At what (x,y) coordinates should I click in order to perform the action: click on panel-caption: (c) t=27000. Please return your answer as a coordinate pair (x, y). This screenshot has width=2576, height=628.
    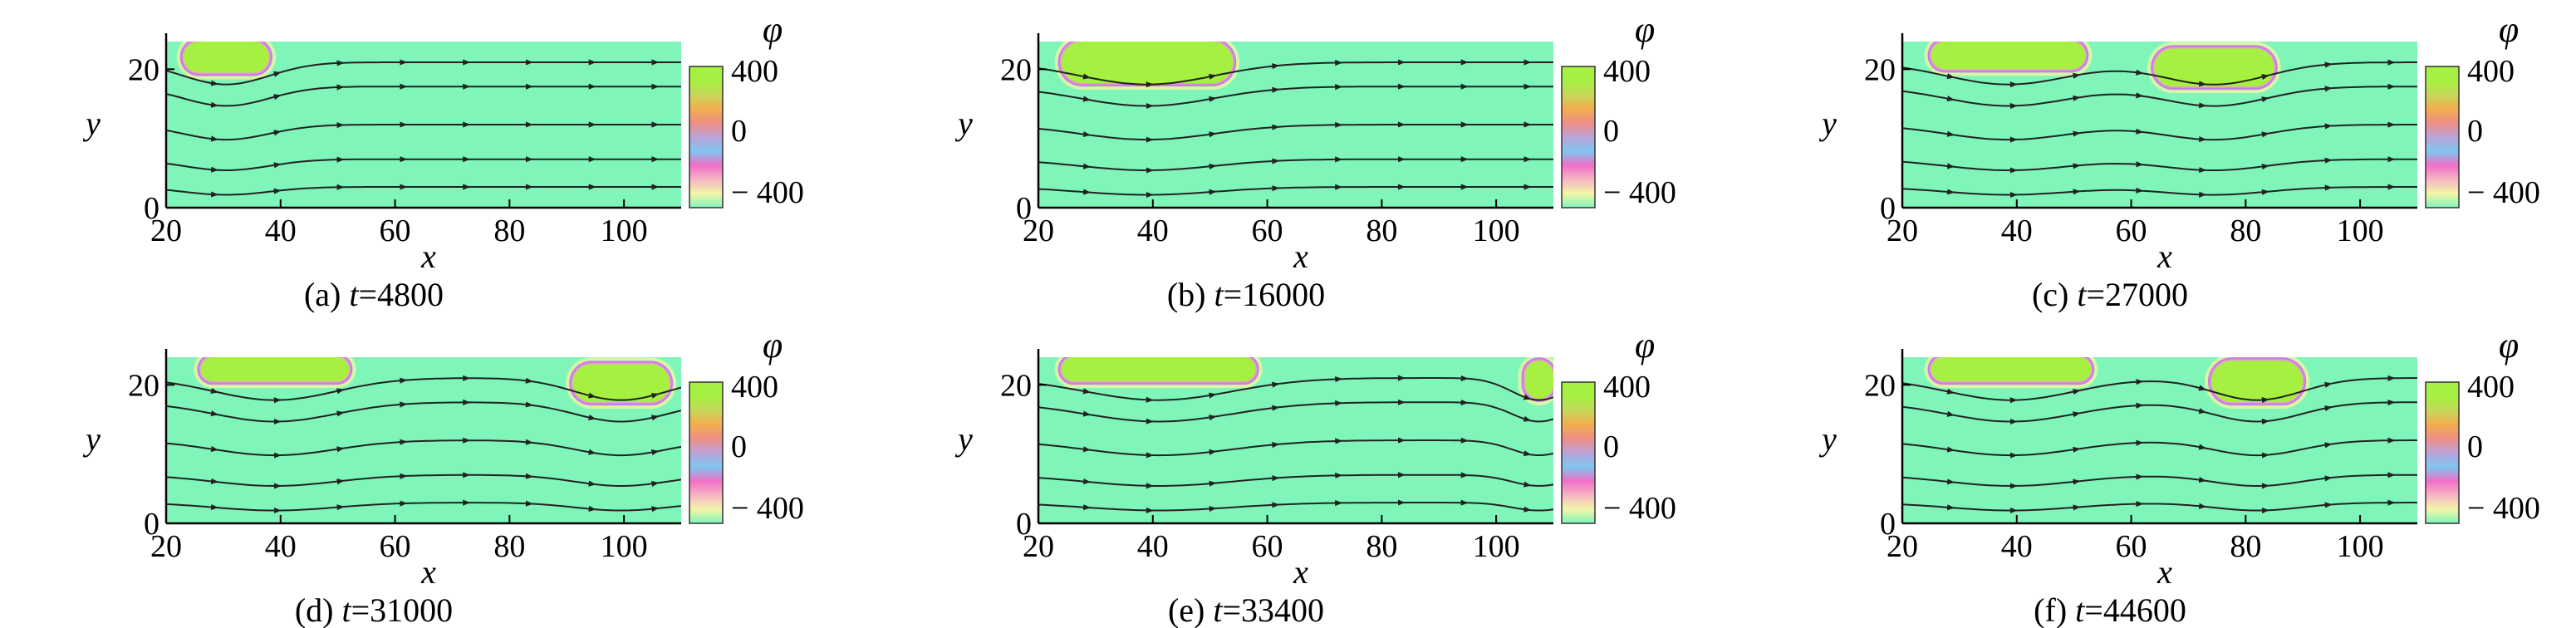
    Looking at the image, I should click on (2110, 294).